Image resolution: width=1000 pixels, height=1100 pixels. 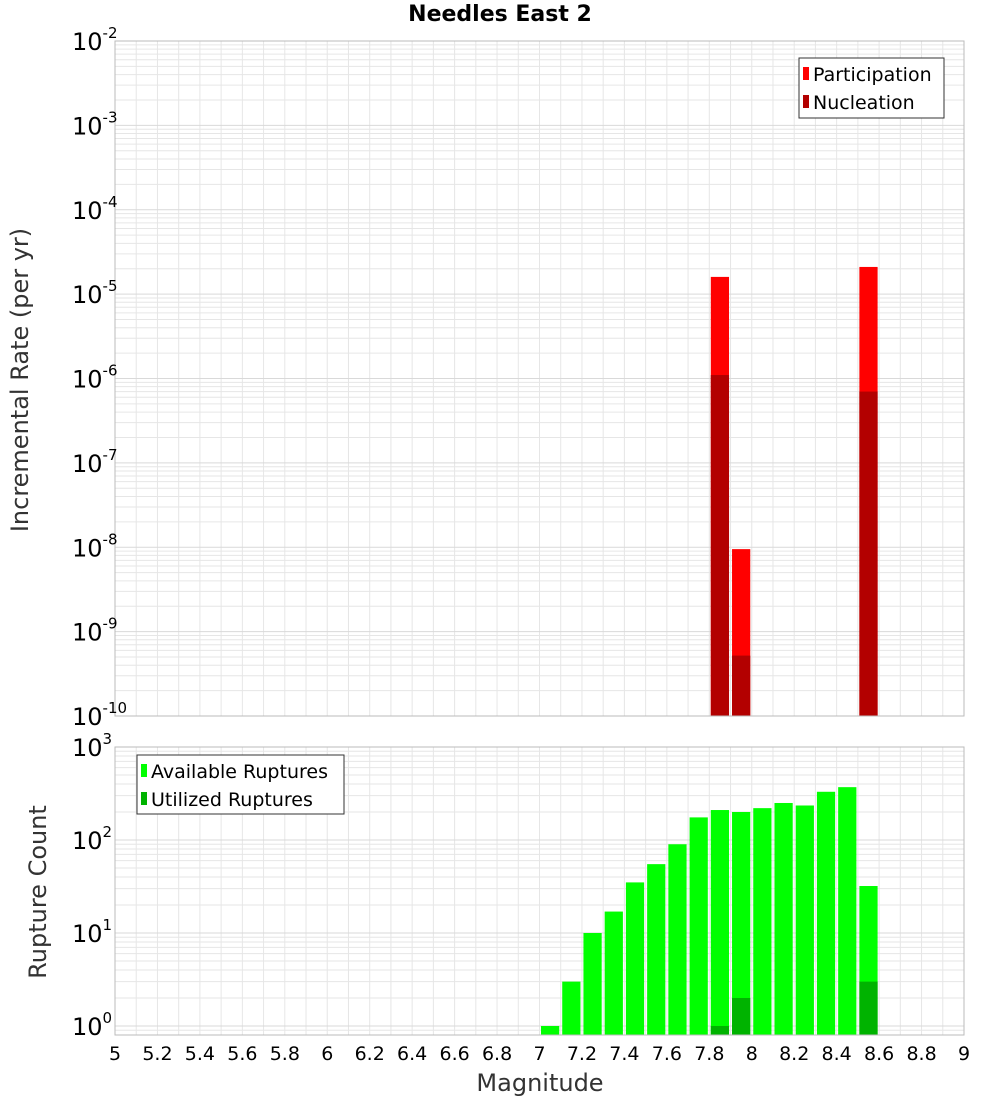 I want to click on rate-y-tick-label: 10⁻⁸, so click(x=95, y=546).